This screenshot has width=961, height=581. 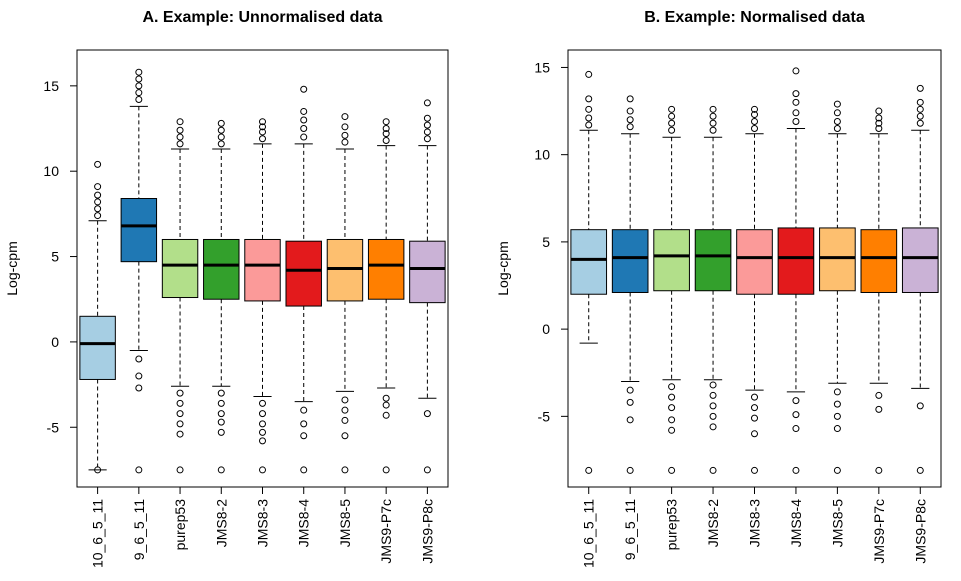 I want to click on y-tick-label: -5, so click(x=544, y=416).